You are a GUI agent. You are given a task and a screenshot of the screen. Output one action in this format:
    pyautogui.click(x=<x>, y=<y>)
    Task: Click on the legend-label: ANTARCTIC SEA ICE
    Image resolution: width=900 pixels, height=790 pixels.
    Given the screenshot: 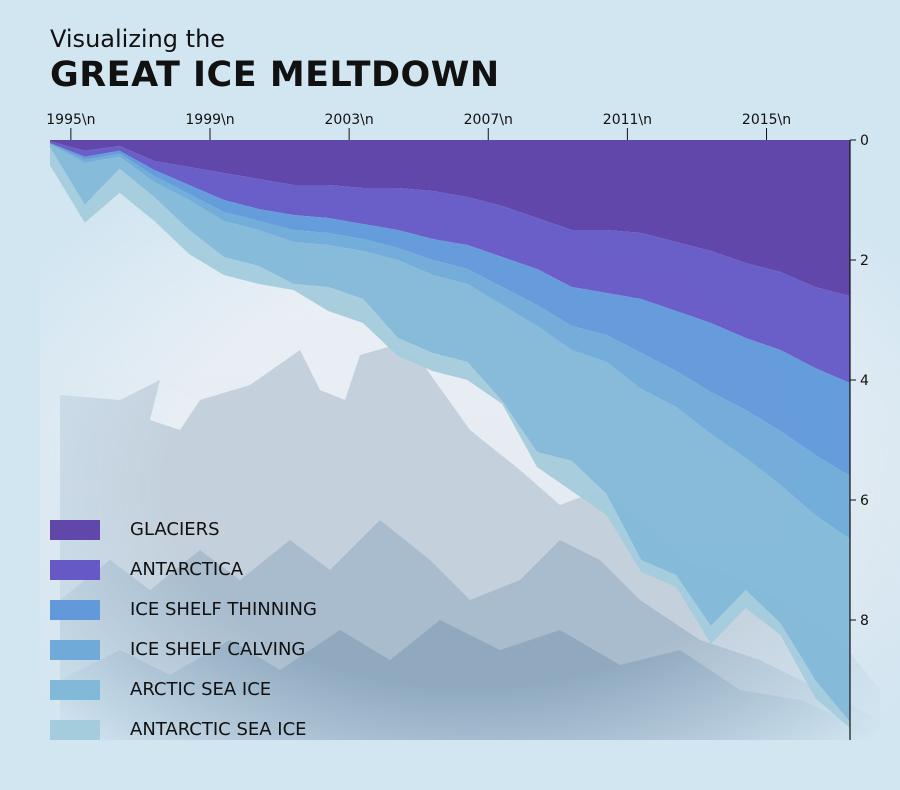 What is the action you would take?
    pyautogui.click(x=218, y=729)
    